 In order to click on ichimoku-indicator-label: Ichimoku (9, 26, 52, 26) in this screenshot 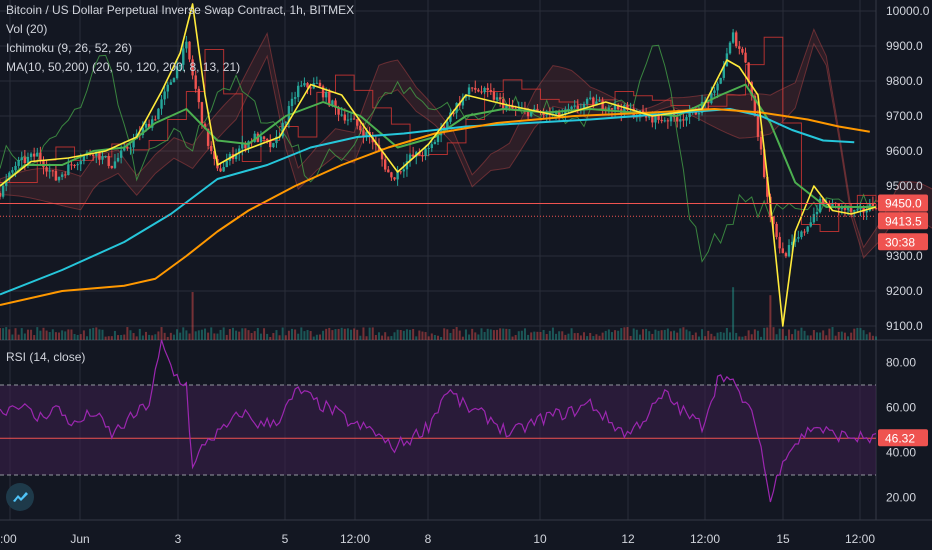, I will do `click(69, 48)`.